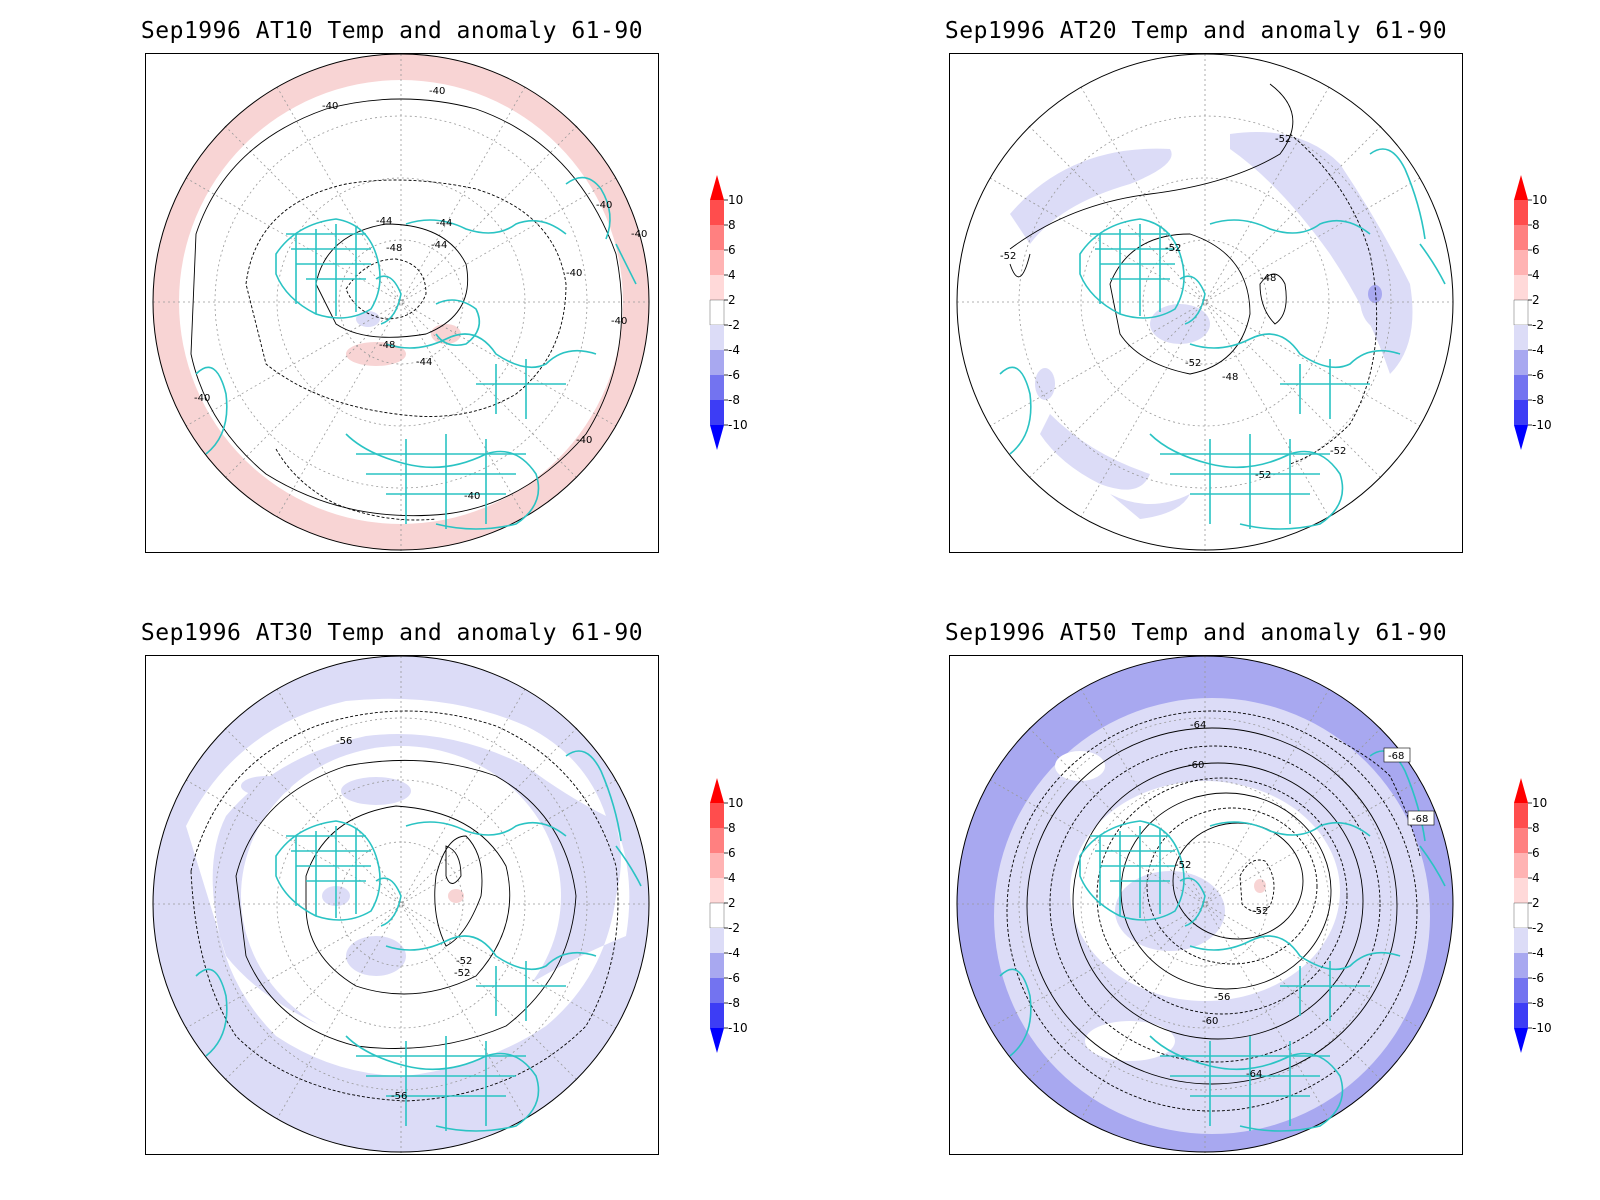 The height and width of the screenshot is (1200, 1600). I want to click on polar-map-at20: -52 -52 -52 -48 -52 -48 -52 -52, so click(1205, 302).